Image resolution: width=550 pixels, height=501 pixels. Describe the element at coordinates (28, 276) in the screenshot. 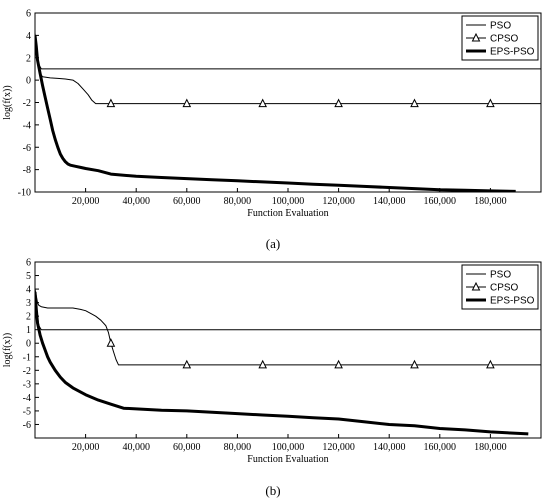

I see `y-tick-label: 5` at that location.